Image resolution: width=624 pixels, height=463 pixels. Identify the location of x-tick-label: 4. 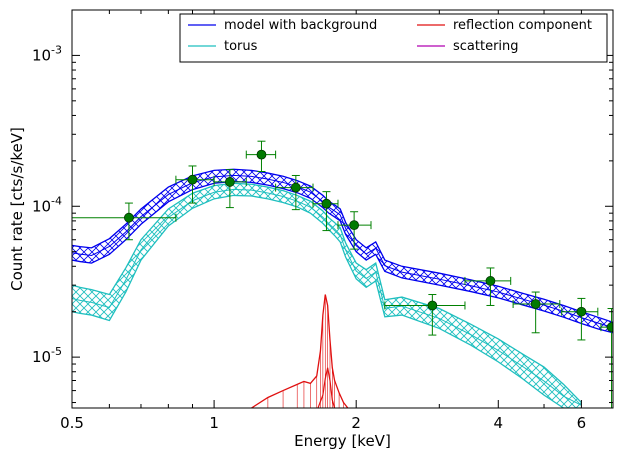
(499, 423).